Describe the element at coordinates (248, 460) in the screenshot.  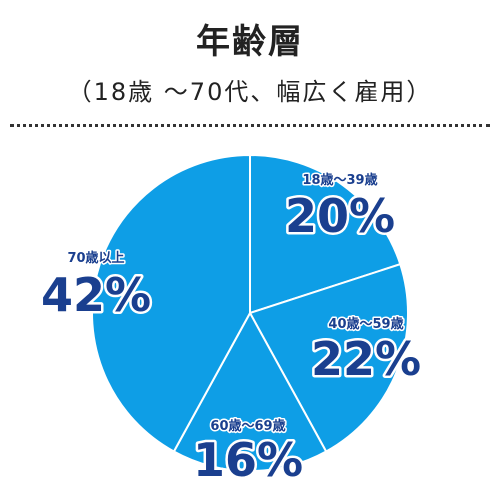
I see `slice-percent-label: 16%` at that location.